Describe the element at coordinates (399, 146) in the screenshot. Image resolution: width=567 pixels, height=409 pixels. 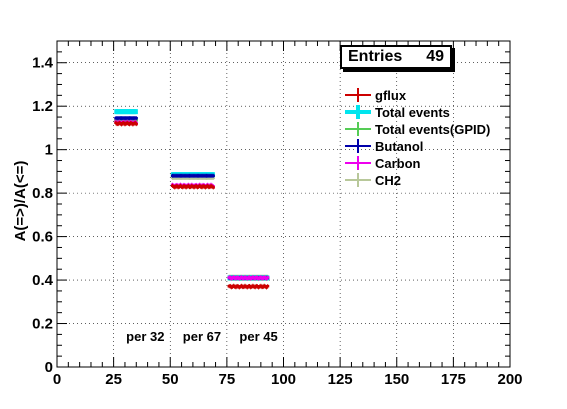
I see `legend-label: Butanol` at that location.